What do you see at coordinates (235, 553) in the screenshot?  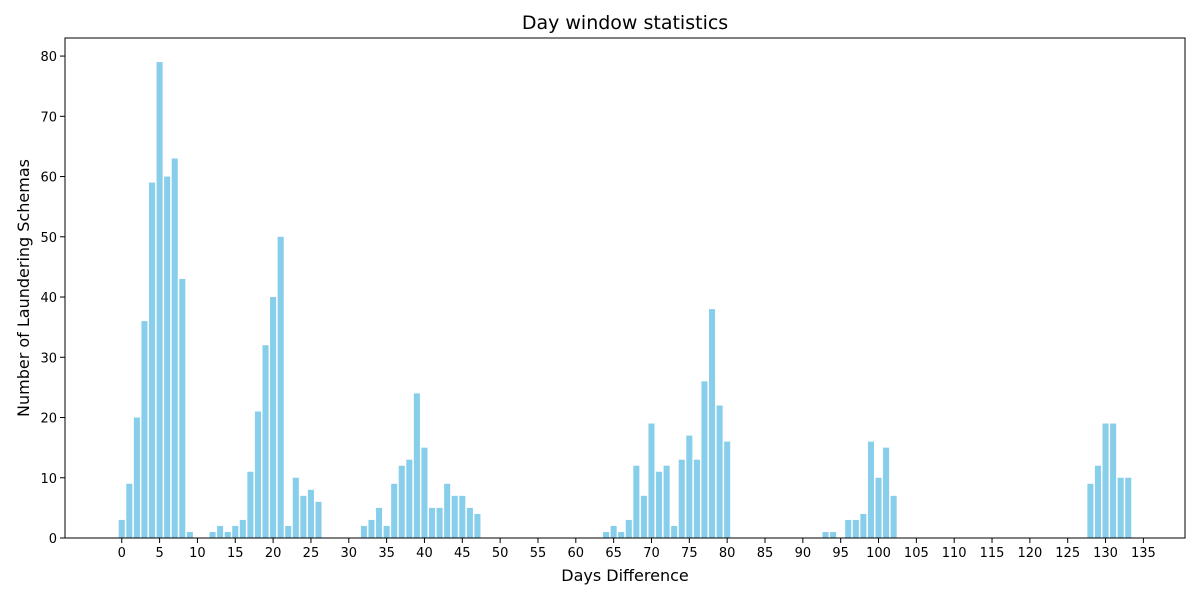 I see `x-tick-label: 15` at bounding box center [235, 553].